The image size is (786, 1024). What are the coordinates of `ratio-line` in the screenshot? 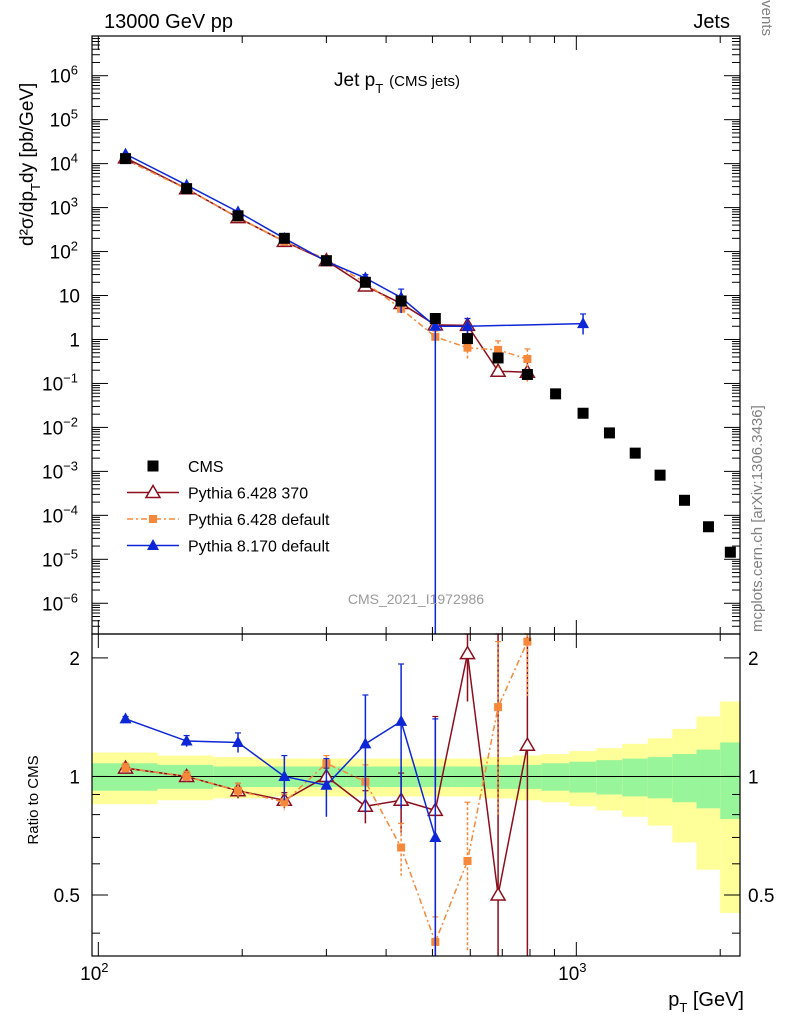 It's located at (281, 778).